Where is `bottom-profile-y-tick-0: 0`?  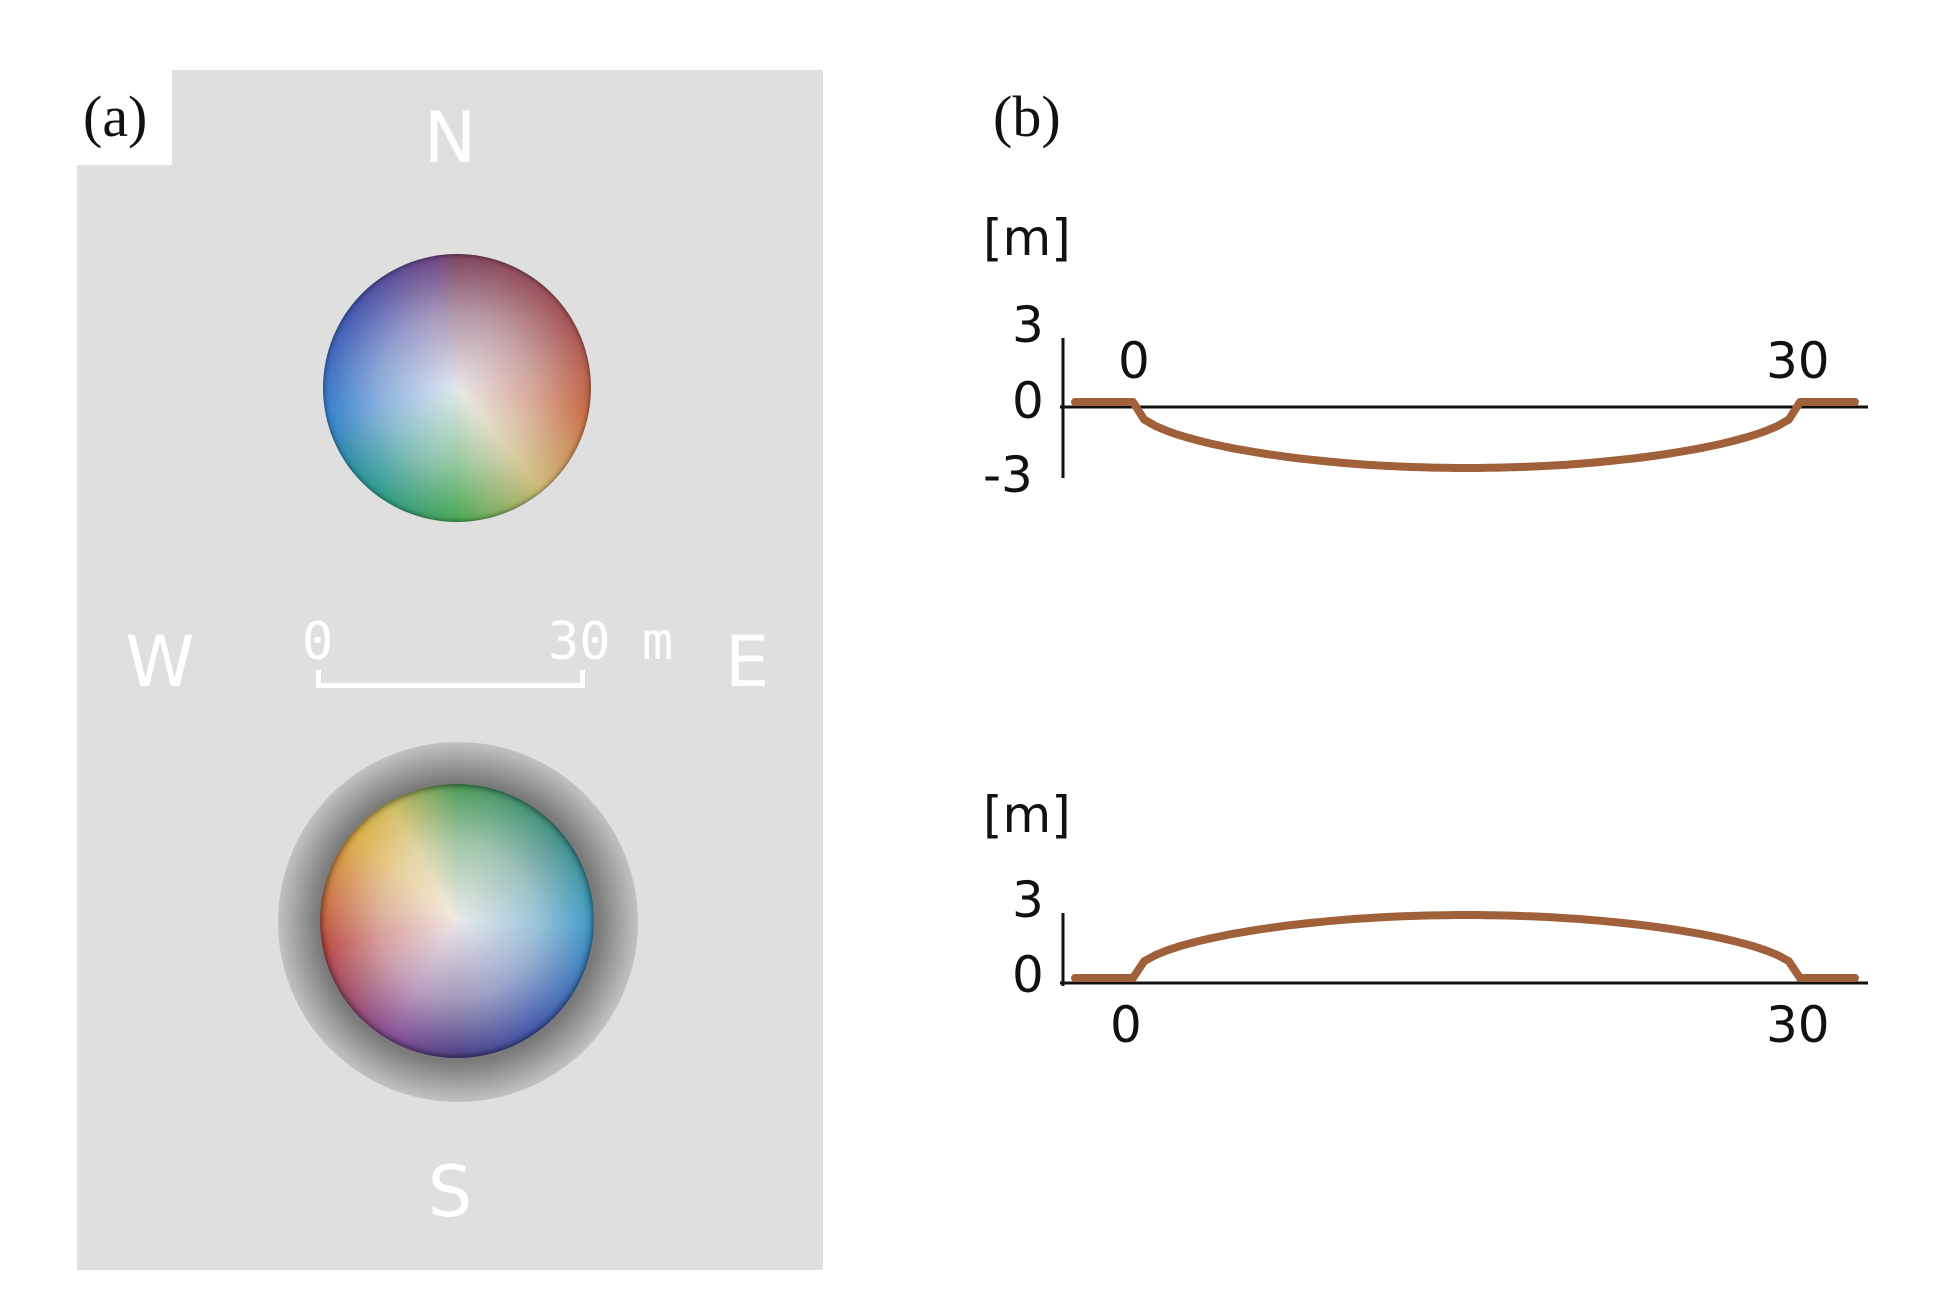
bottom-profile-y-tick-0: 0 is located at coordinates (1028, 975).